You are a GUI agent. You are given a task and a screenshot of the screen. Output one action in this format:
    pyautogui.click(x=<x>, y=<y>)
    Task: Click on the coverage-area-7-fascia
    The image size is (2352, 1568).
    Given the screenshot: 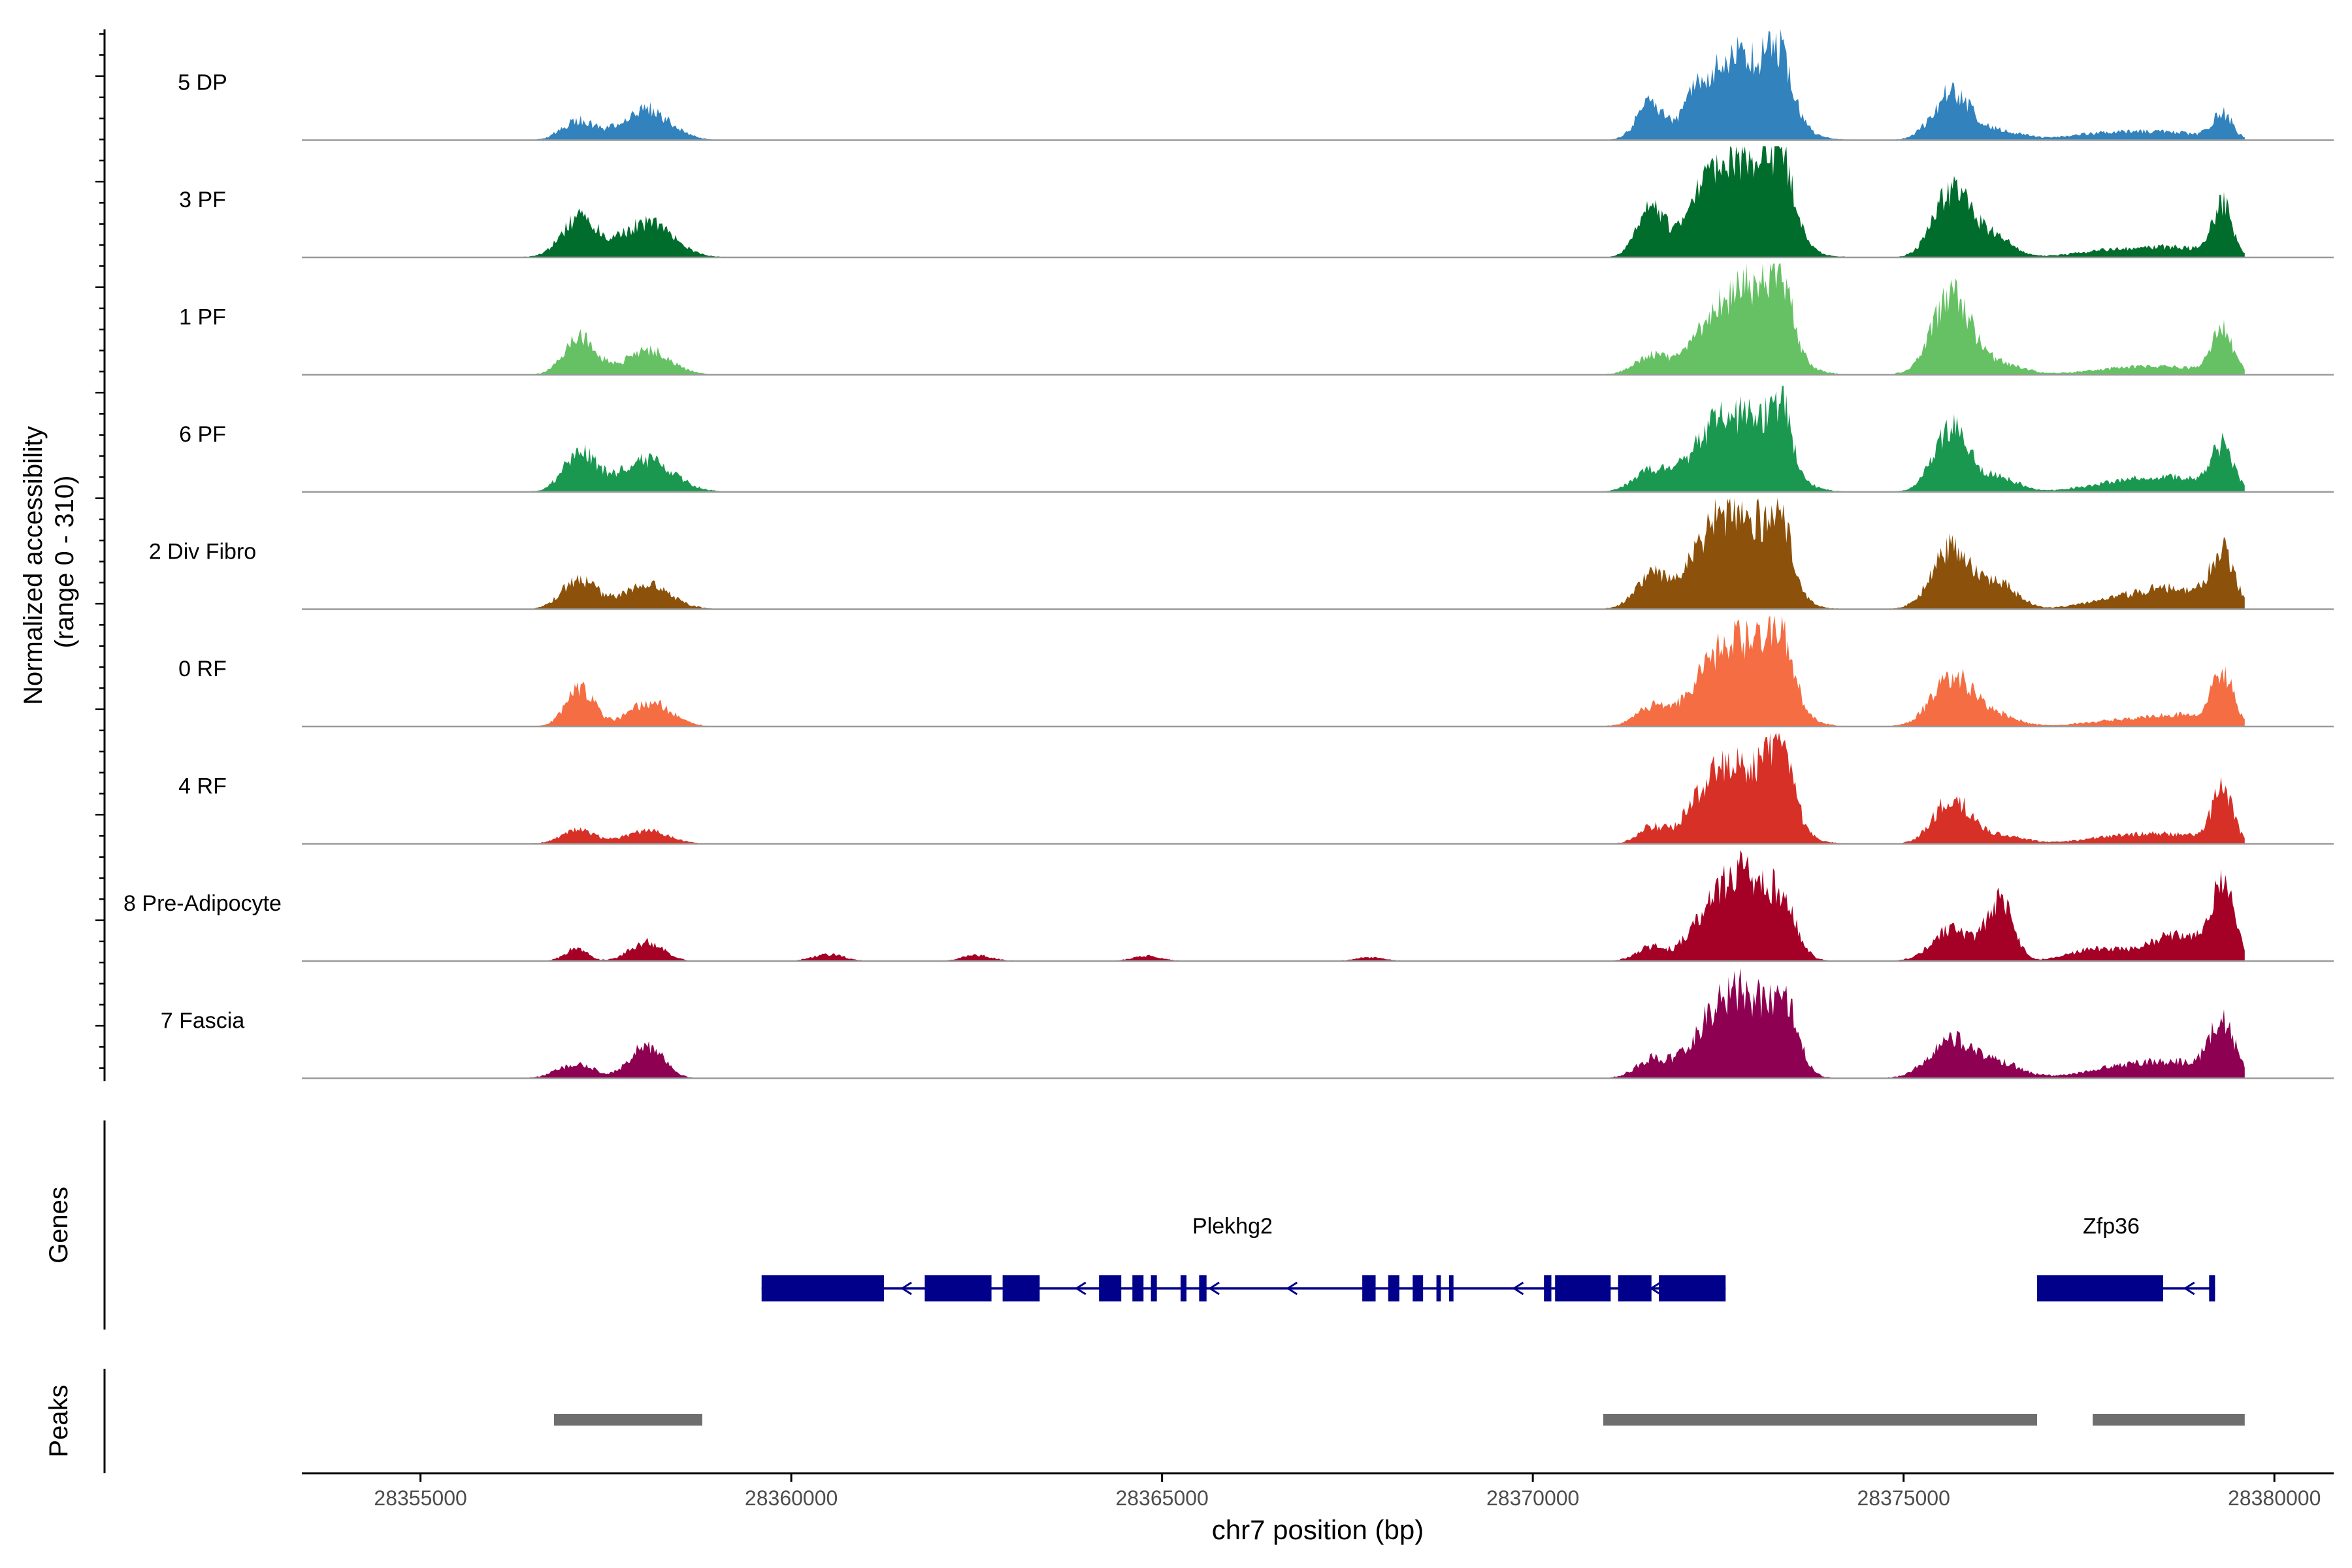 What is the action you would take?
    pyautogui.click(x=1273, y=1023)
    